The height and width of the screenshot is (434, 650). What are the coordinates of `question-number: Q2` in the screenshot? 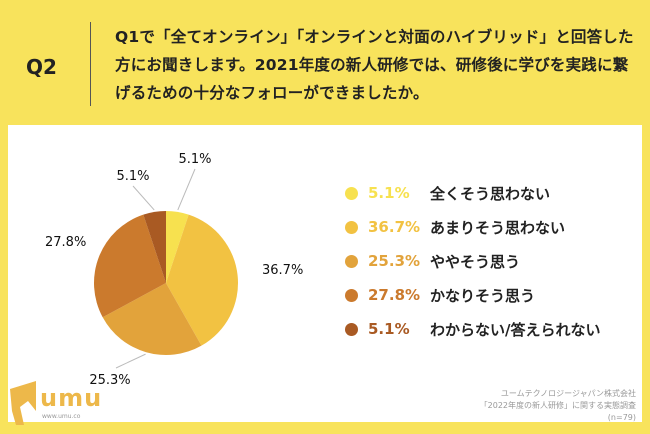 It's located at (41, 67).